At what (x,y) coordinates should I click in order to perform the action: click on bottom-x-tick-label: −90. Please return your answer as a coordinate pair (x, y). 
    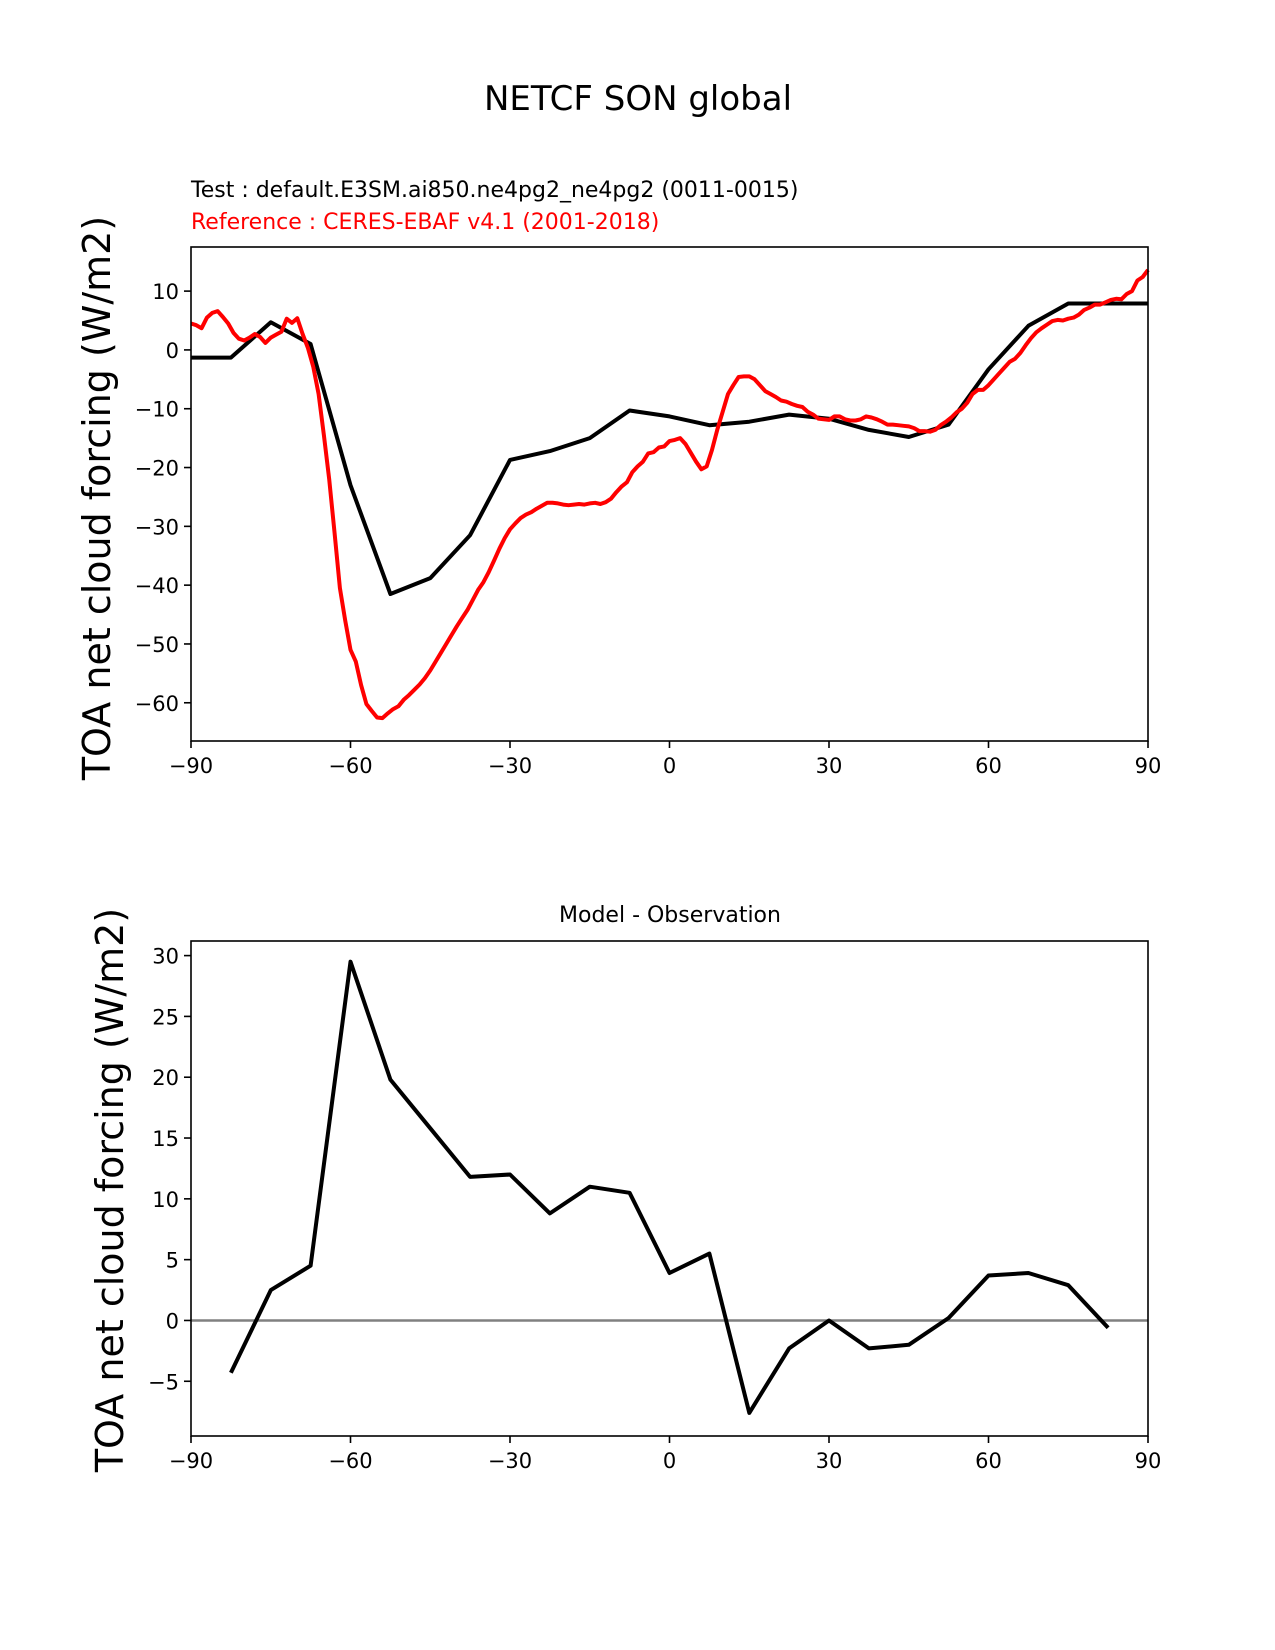
    Looking at the image, I should click on (191, 1461).